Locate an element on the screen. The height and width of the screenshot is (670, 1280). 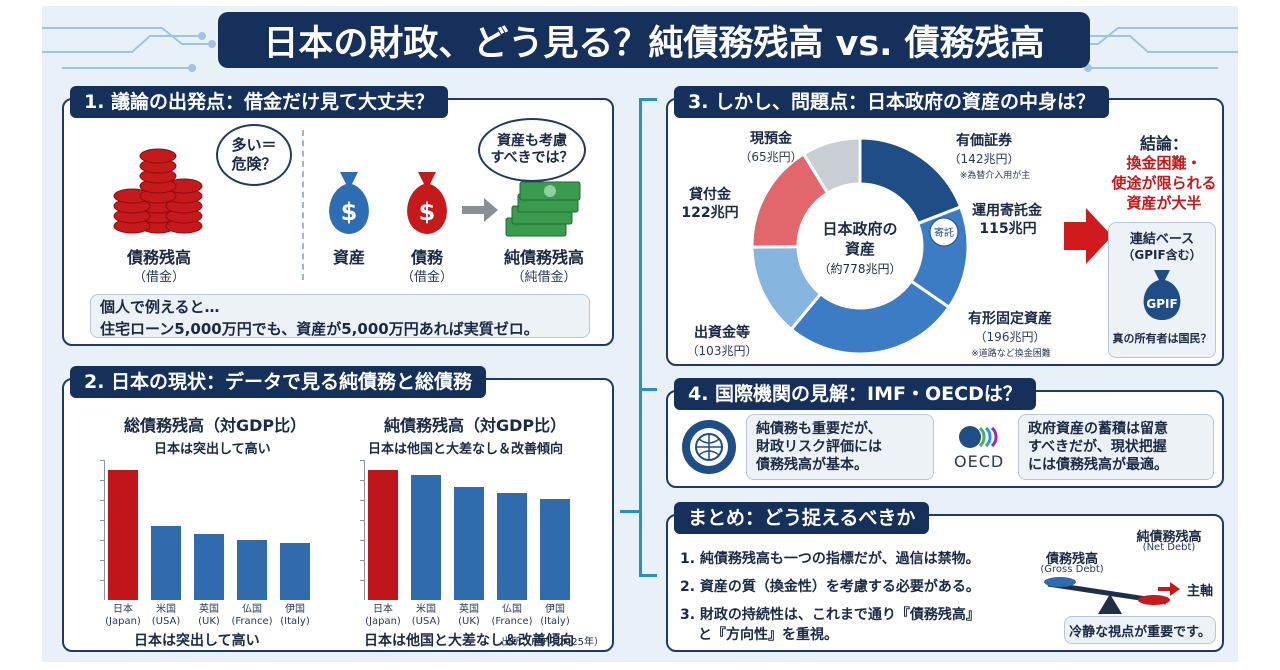
trust-icon-text: 寄託 is located at coordinates (944, 232).